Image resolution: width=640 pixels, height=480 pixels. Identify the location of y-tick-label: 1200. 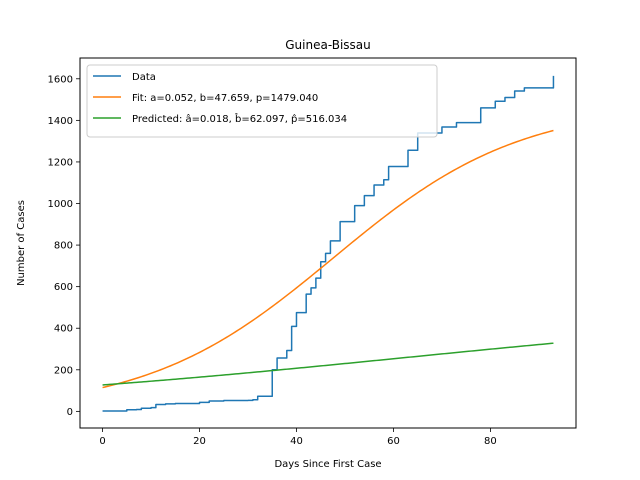
(60, 162).